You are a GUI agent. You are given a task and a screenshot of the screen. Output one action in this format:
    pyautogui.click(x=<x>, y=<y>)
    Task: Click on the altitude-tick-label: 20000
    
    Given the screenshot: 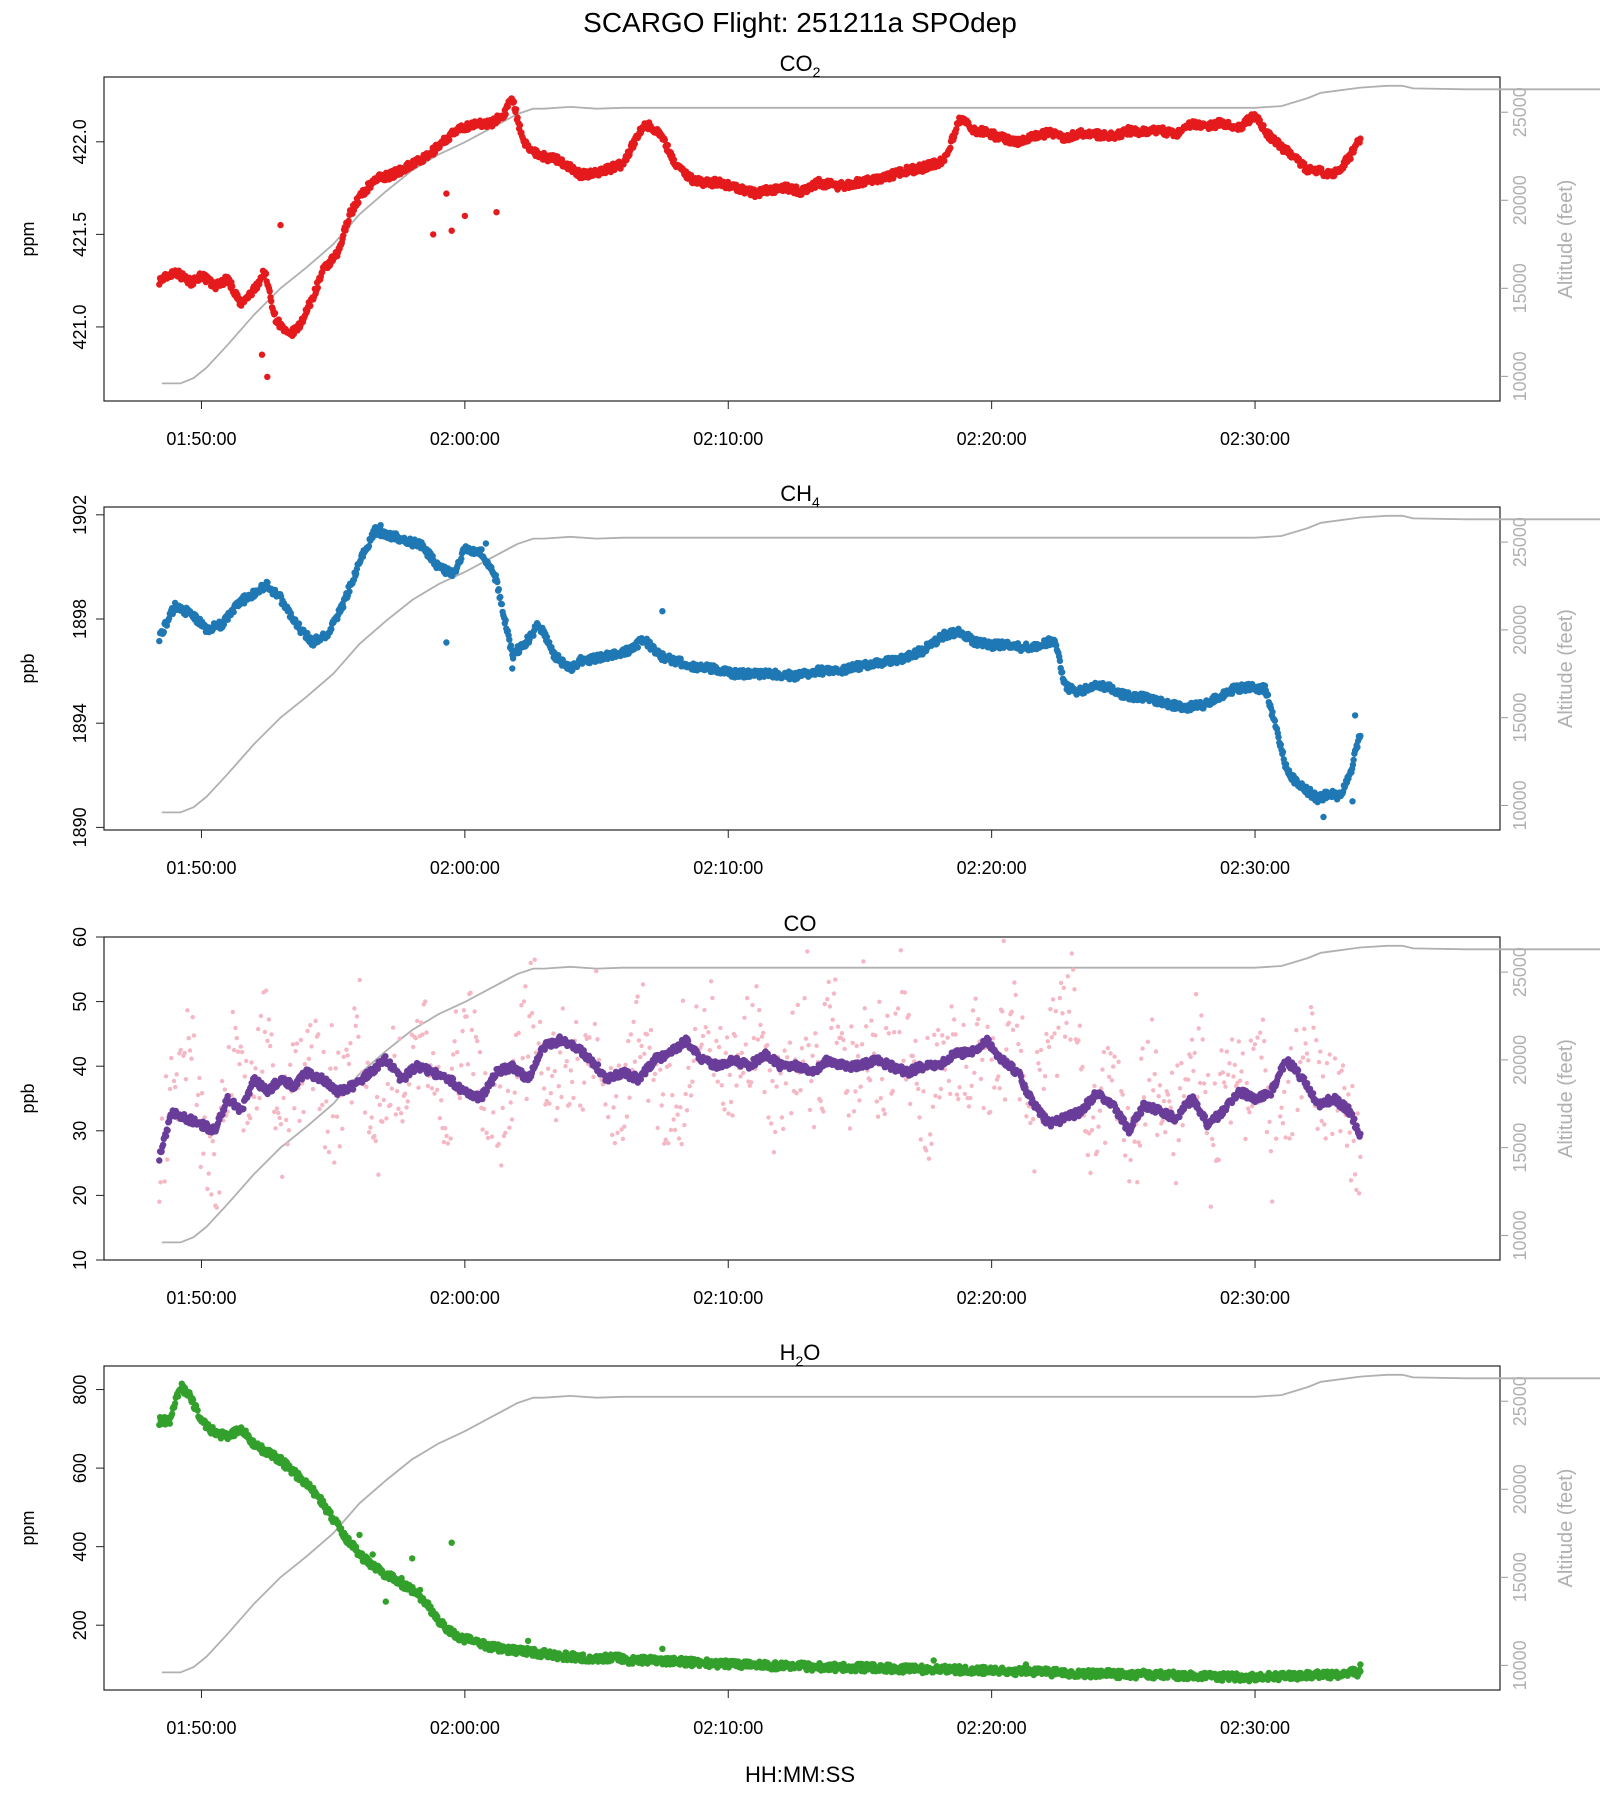 What is the action you would take?
    pyautogui.click(x=1520, y=630)
    